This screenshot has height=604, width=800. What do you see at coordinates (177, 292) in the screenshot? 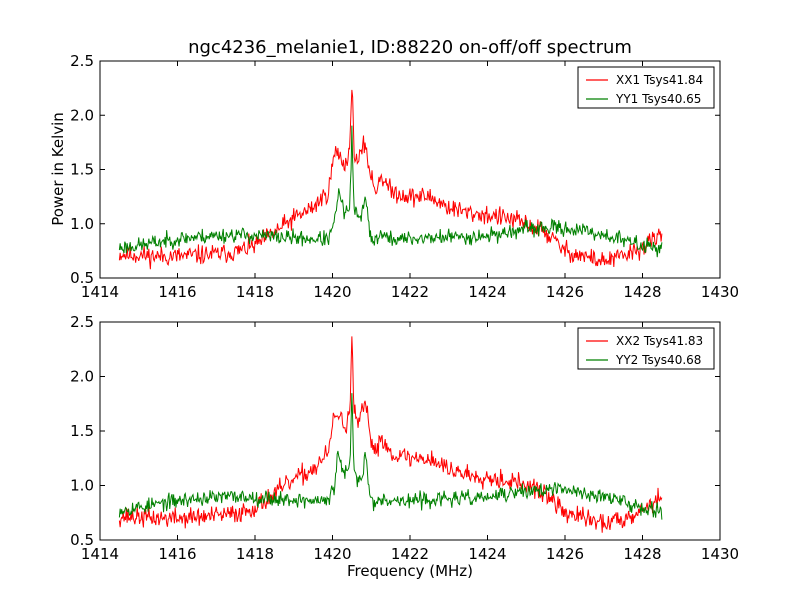
I see `x-tick-label-top: 1416` at bounding box center [177, 292].